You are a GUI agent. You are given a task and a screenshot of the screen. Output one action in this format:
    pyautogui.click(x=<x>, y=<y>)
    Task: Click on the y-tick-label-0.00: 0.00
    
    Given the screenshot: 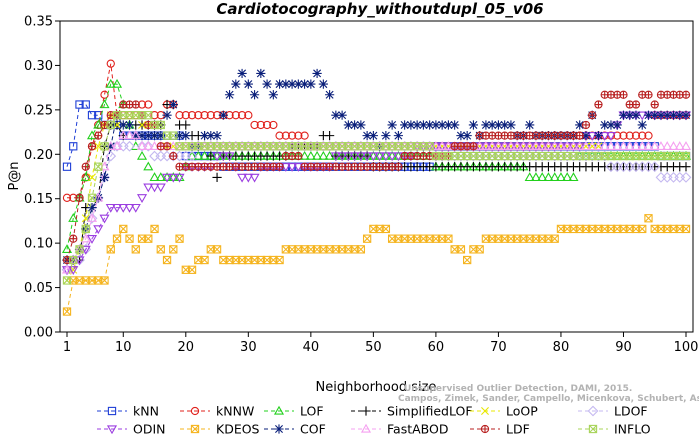 What is the action you would take?
    pyautogui.click(x=38, y=333)
    